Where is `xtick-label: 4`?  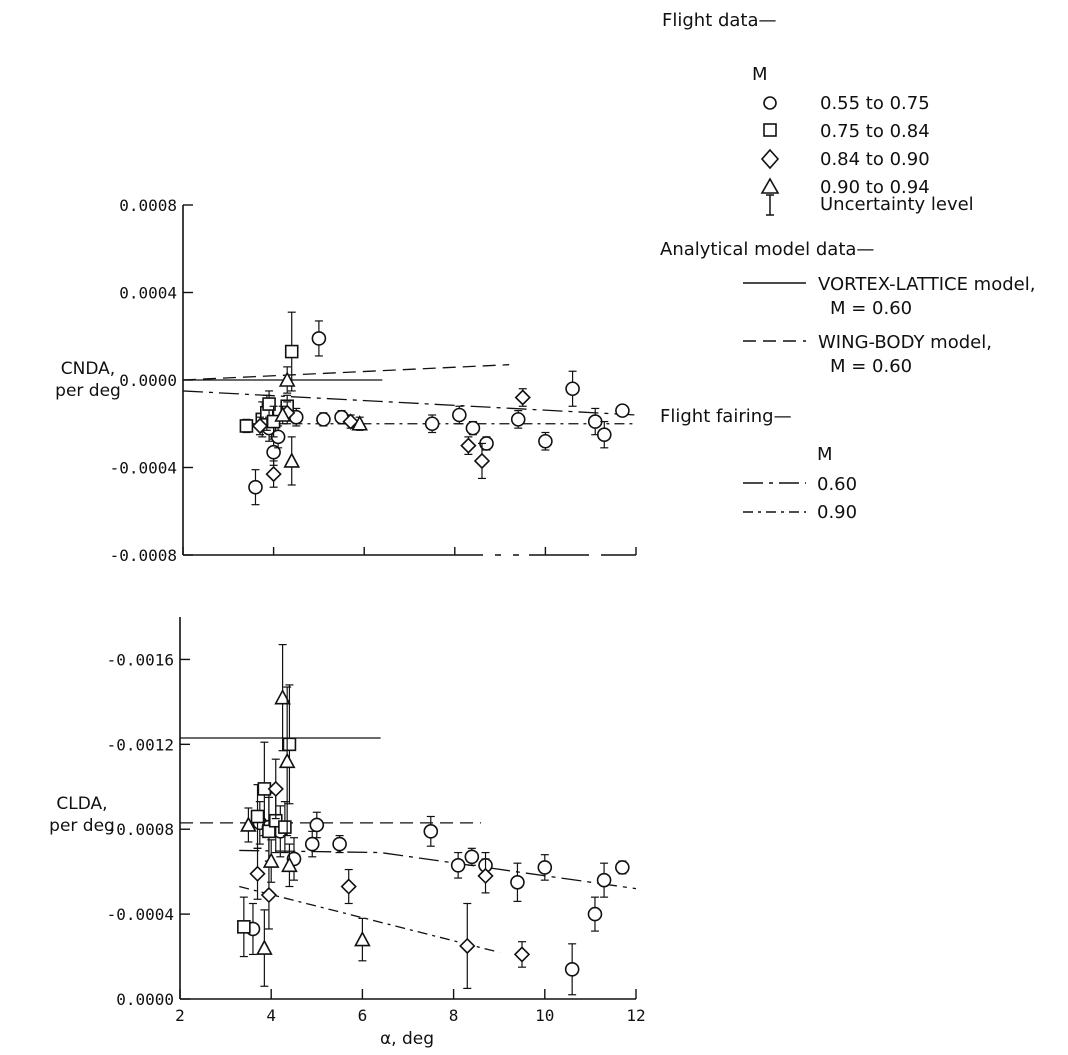
xtick-label: 4 is located at coordinates (271, 1015).